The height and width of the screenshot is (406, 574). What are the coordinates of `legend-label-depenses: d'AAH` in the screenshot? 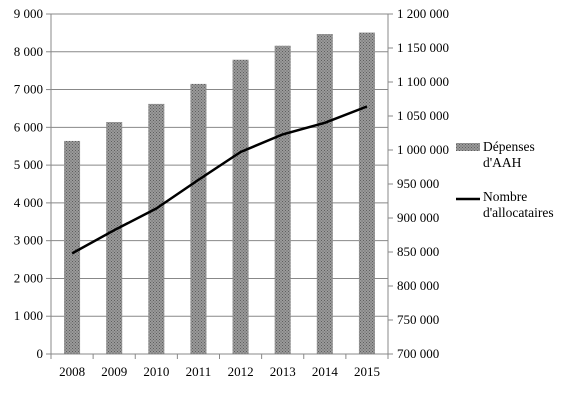 It's located at (502, 162).